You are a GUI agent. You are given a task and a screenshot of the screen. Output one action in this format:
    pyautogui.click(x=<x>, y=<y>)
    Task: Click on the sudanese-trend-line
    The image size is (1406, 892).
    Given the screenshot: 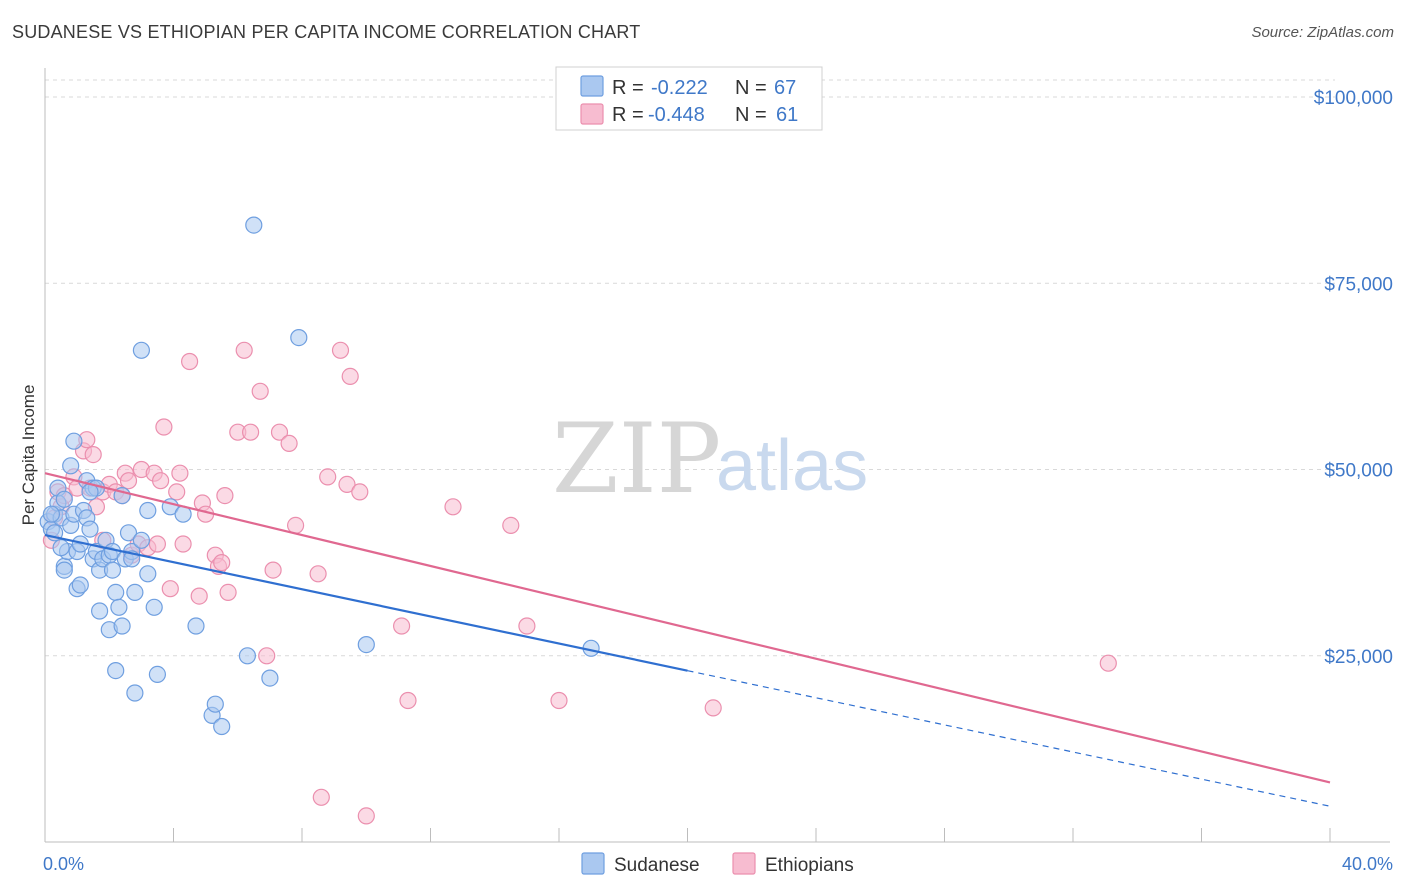 What is the action you would take?
    pyautogui.click(x=366, y=602)
    